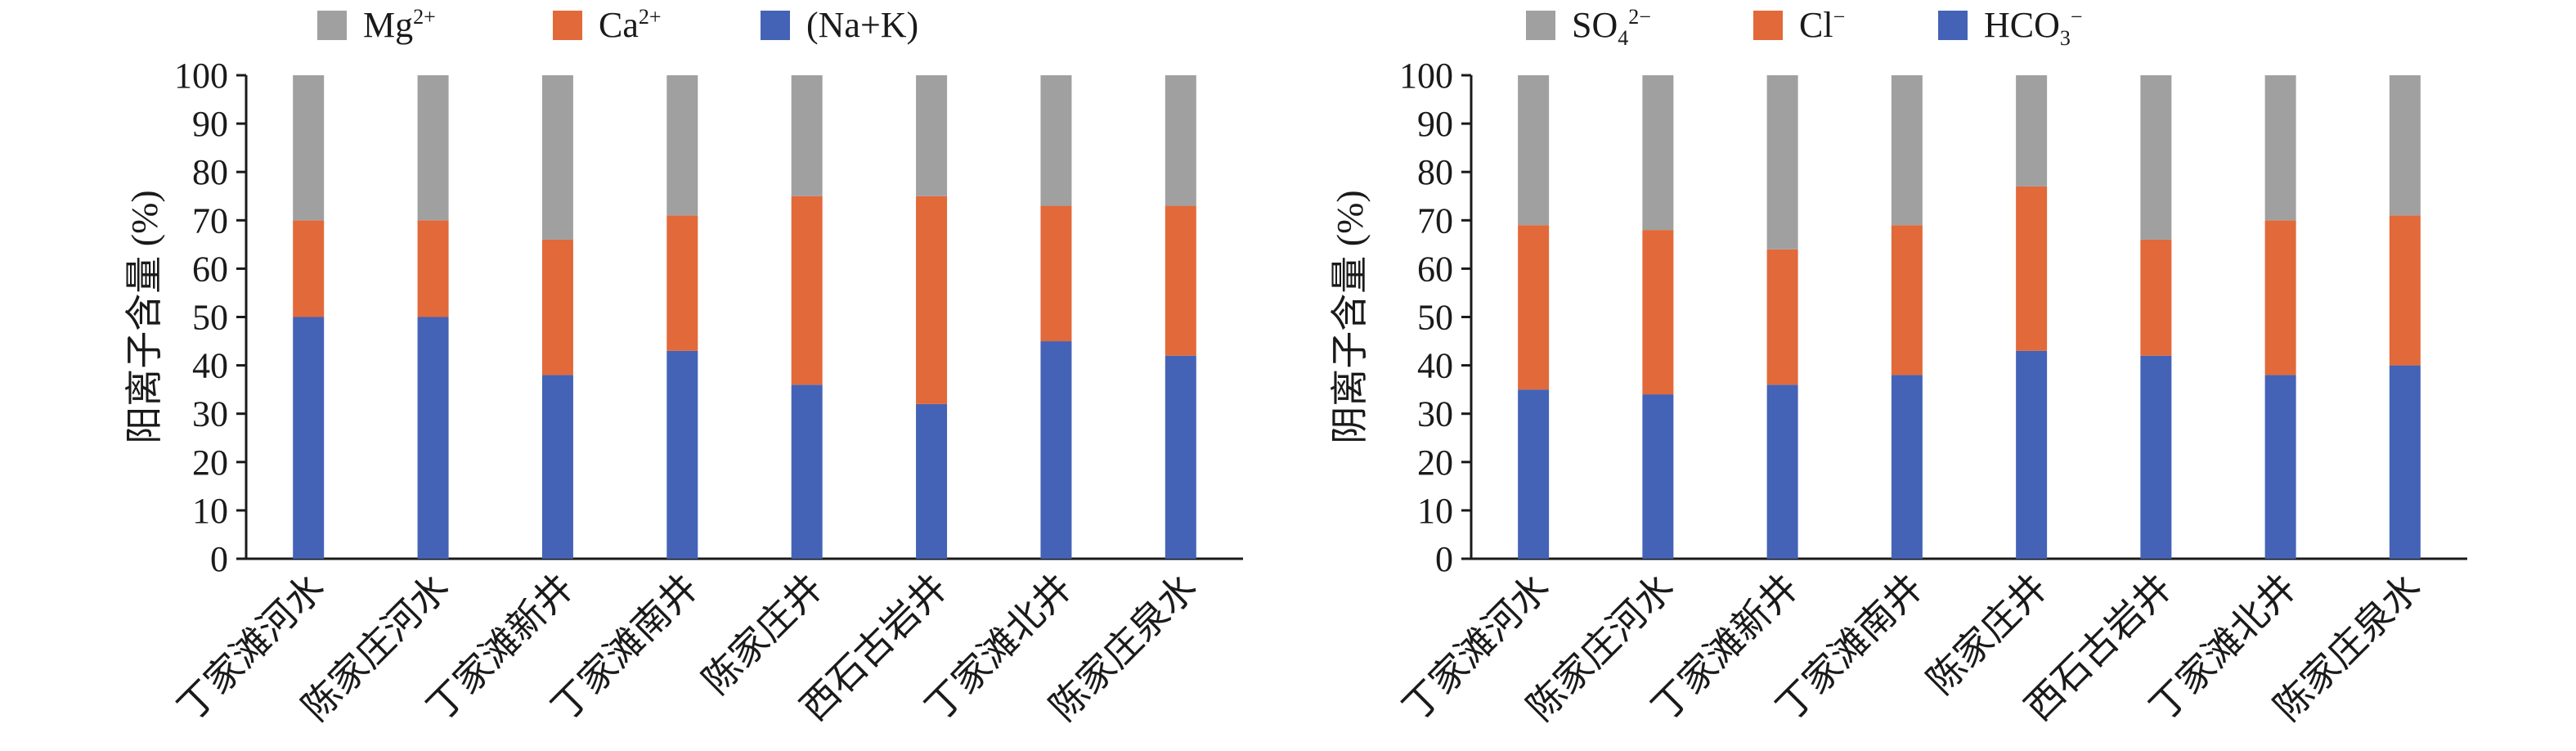  Describe the element at coordinates (2065, 38) in the screenshot. I see `legend-label-subscript: 3` at that location.